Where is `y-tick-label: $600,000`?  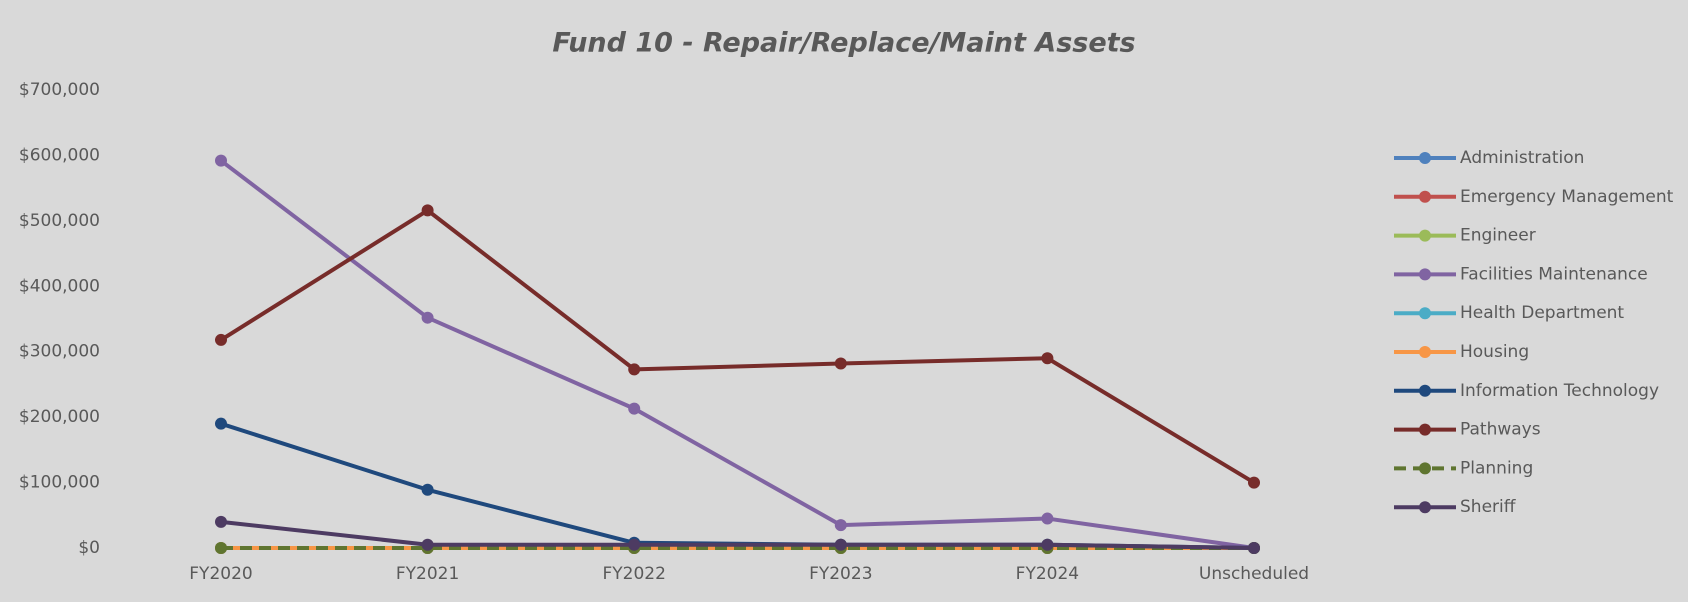 y-tick-label: $600,000 is located at coordinates (59, 155).